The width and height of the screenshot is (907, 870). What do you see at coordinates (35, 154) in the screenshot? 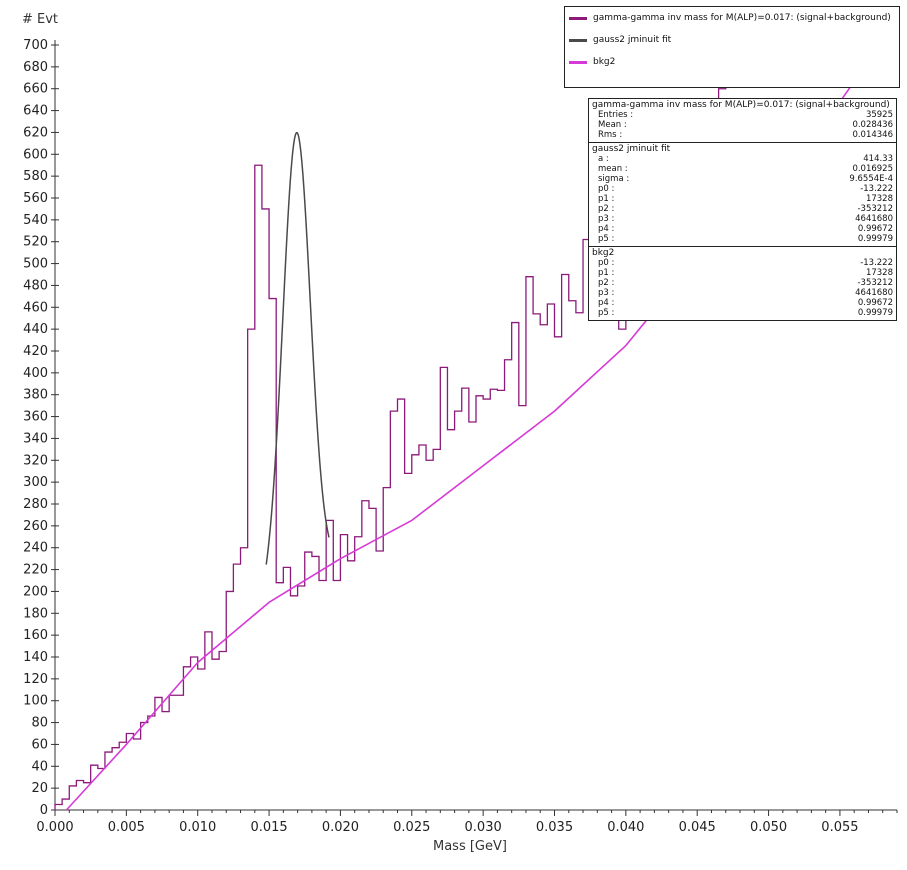
I see `y-tick-label: 600` at bounding box center [35, 154].